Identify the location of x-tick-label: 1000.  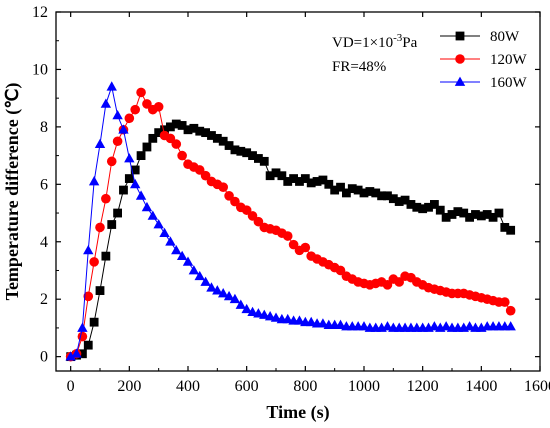
(364, 386).